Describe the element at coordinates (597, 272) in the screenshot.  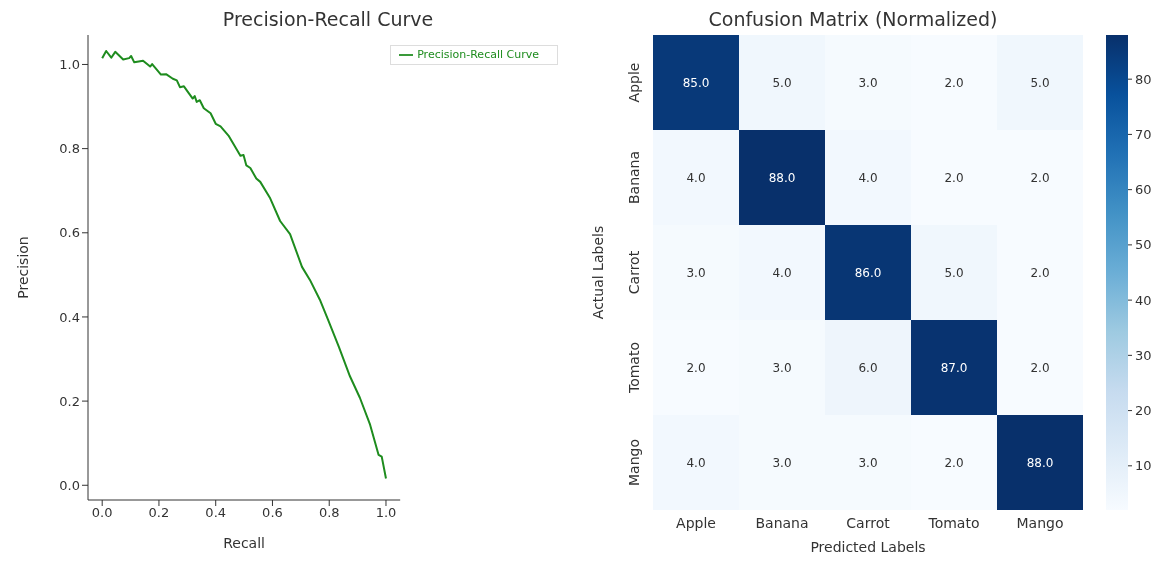
I see `y-axis-title: Actual Labels` at that location.